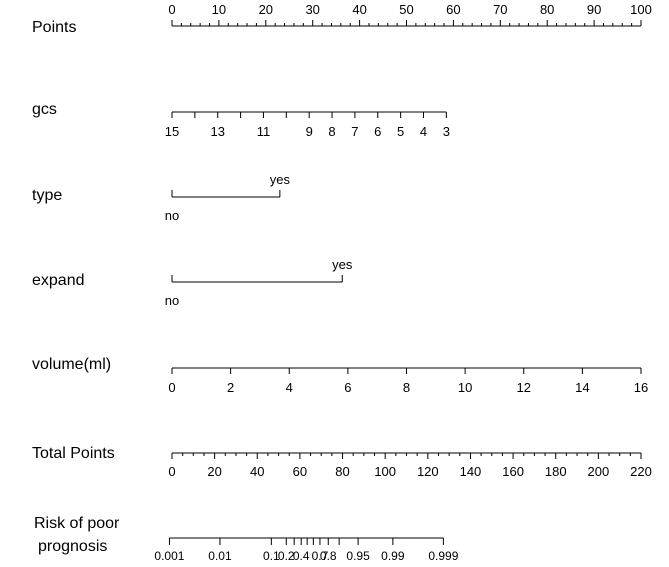  I want to click on volume-tick-label: 8, so click(406, 387).